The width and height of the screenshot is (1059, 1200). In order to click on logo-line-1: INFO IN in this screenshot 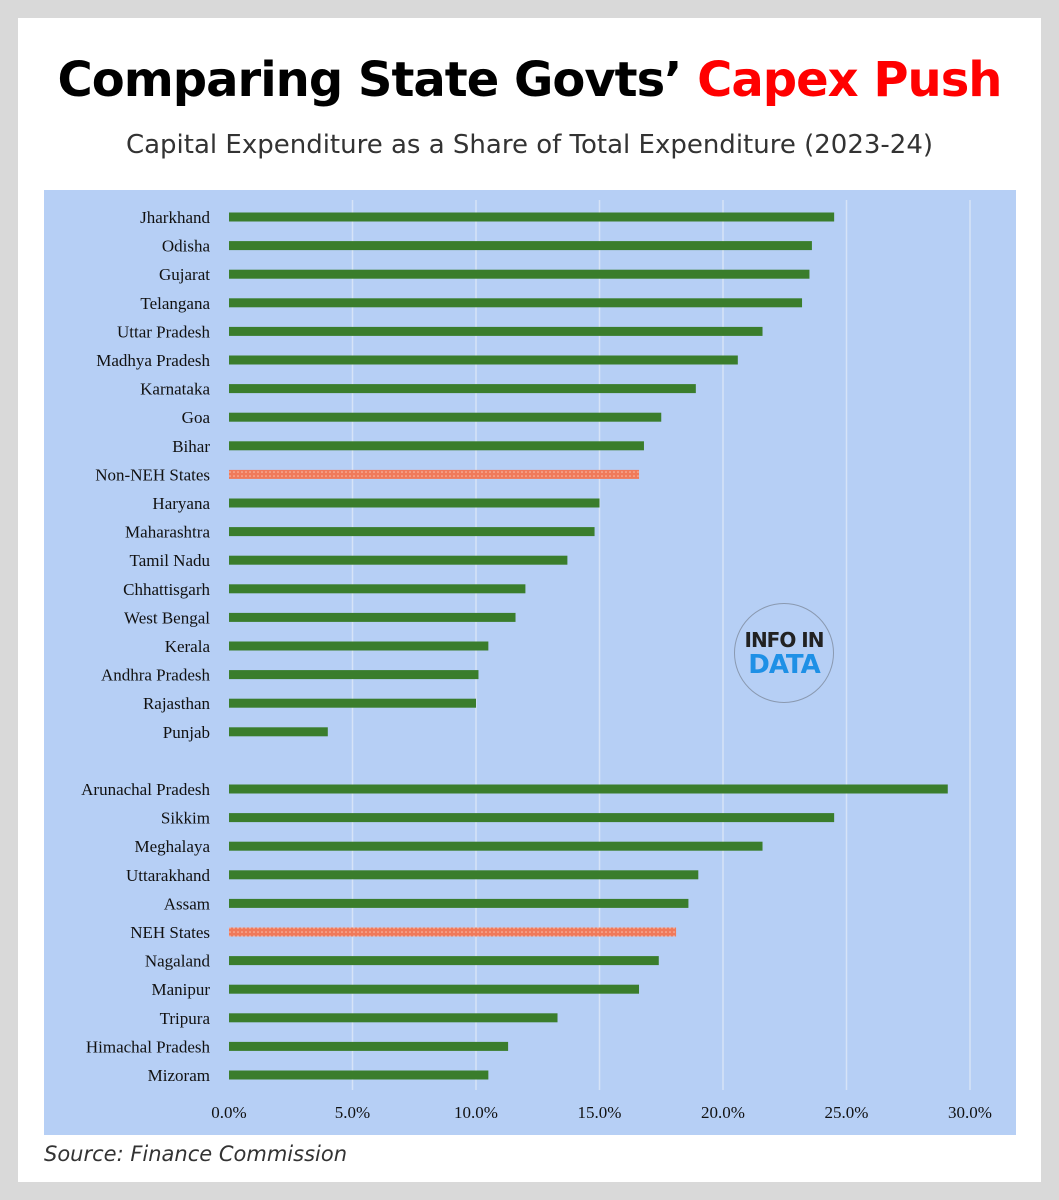, I will do `click(784, 640)`.